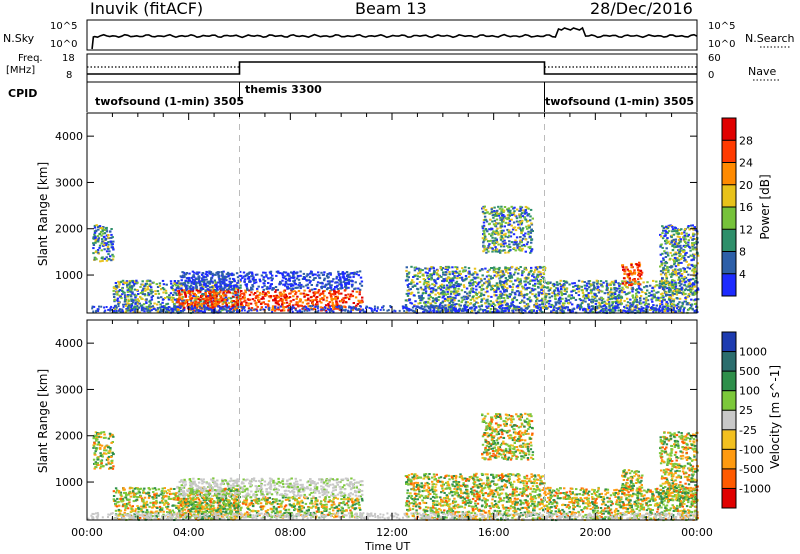  Describe the element at coordinates (23, 93) in the screenshot. I see `cpid-label: CPID` at that location.